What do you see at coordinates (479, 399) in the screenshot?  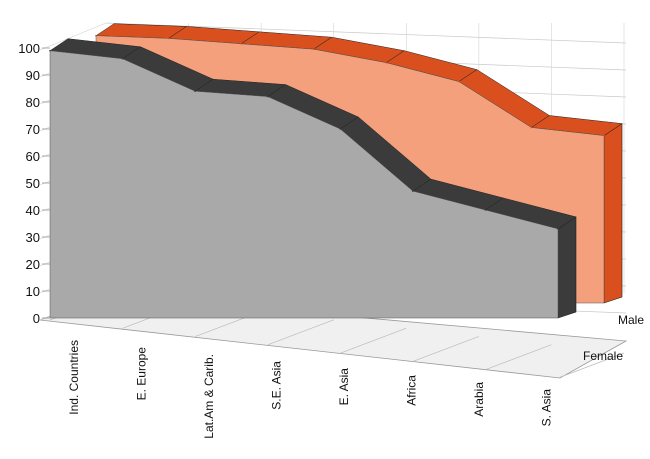 I see `x-tick-label-arabia: Arabia` at bounding box center [479, 399].